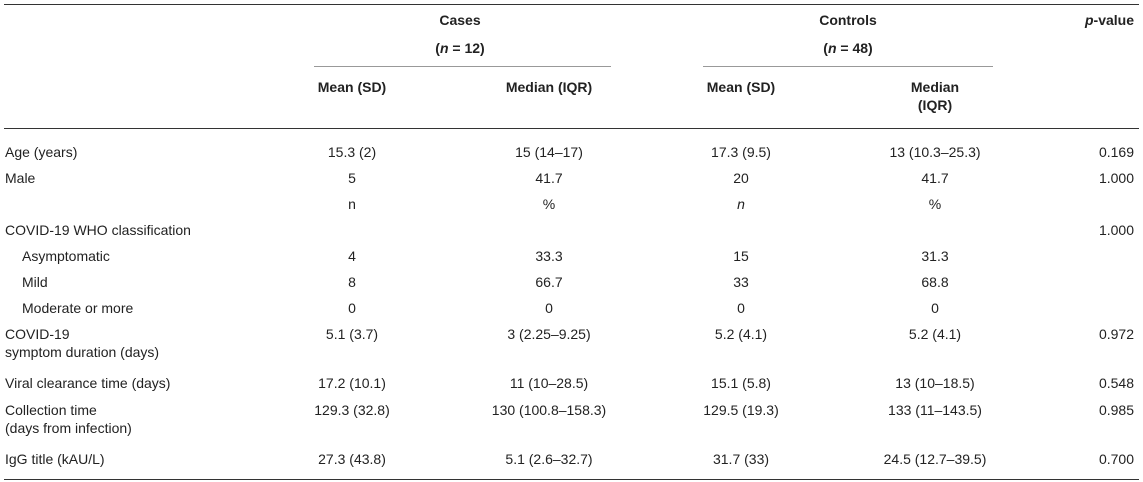  I want to click on cell-controls-median: 13 (10.3–25.3), so click(935, 152).